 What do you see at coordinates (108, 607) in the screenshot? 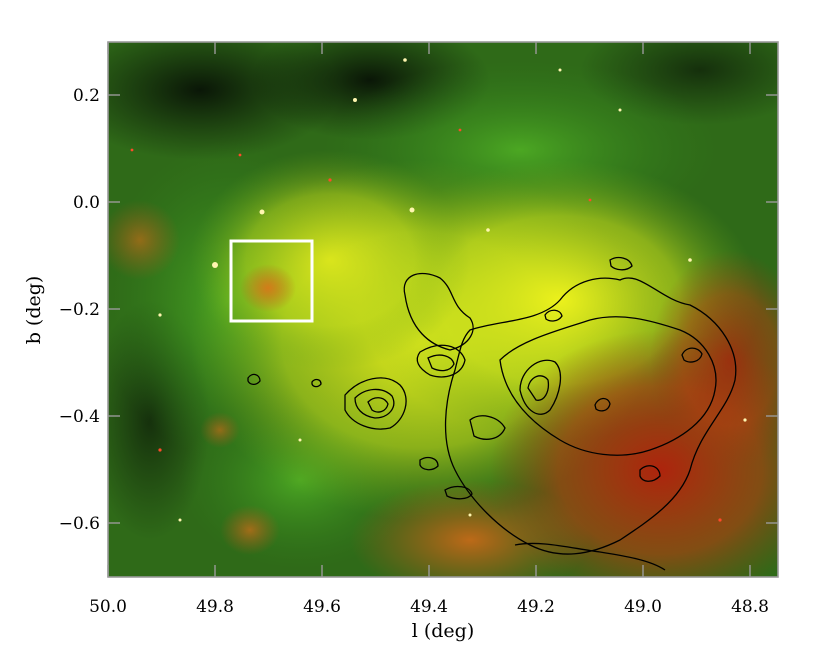
I see `x-tick-label: 50.0` at bounding box center [108, 607].